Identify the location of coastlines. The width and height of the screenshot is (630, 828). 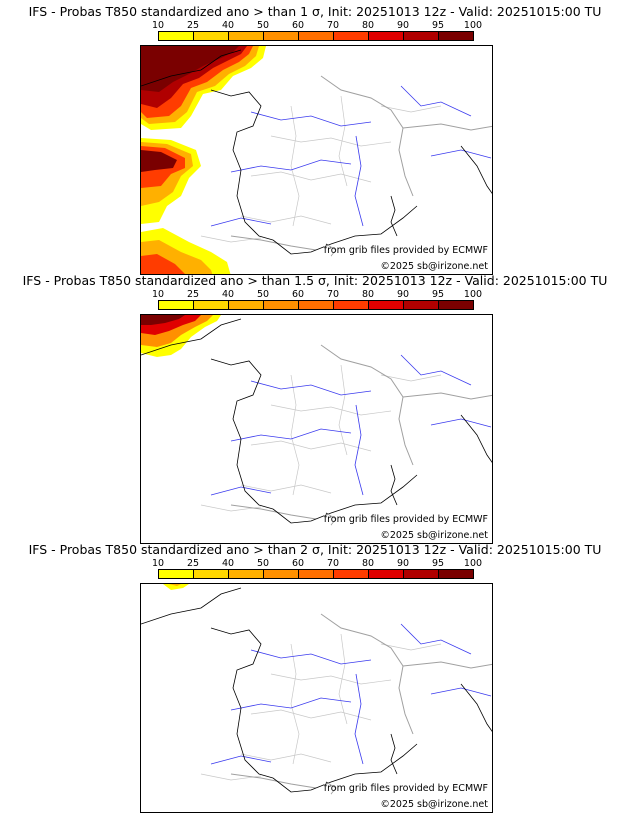
(316, 422).